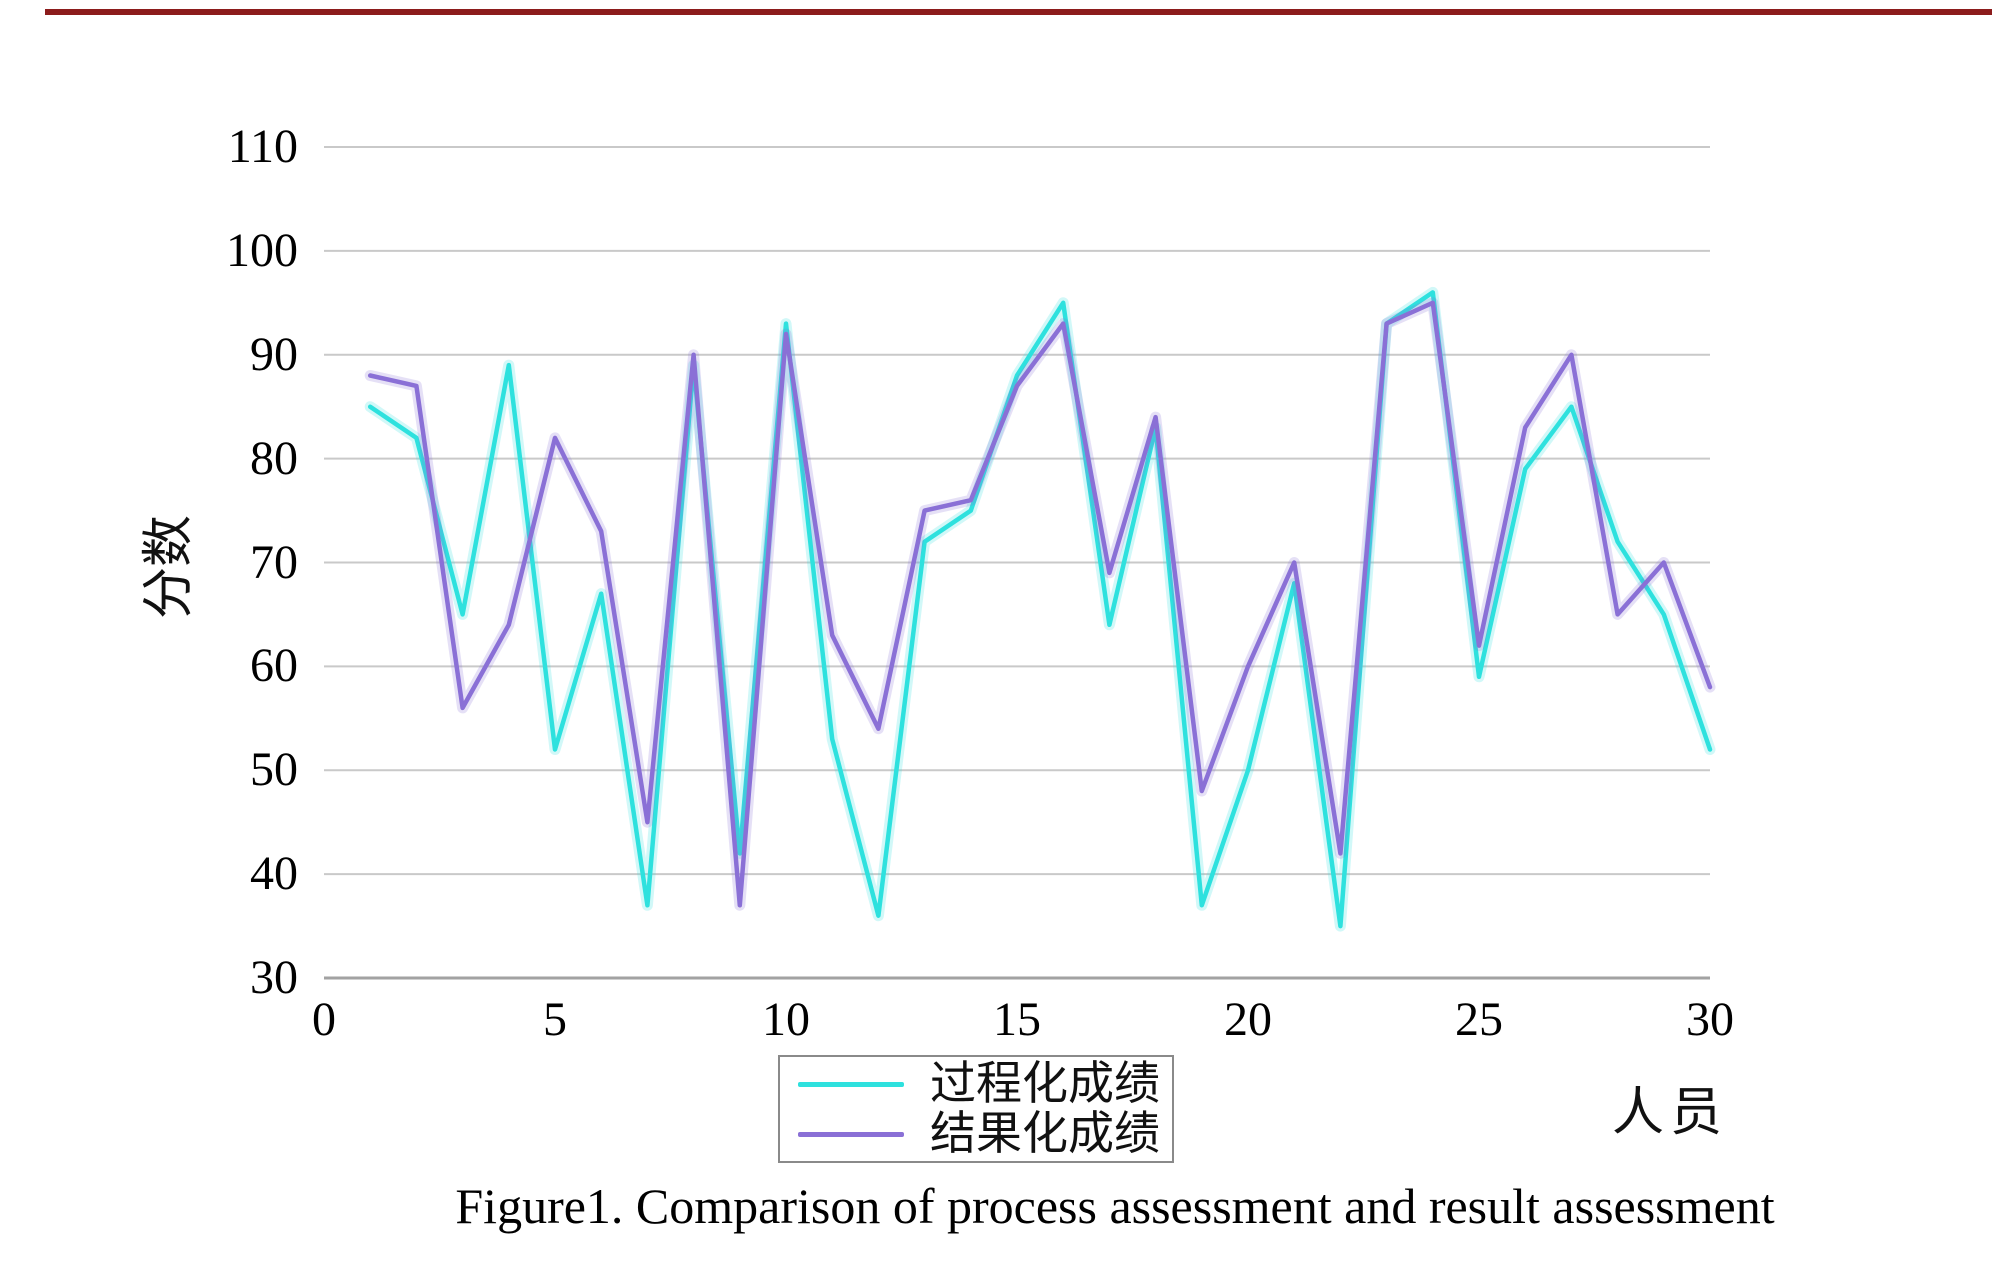 This screenshot has width=2000, height=1262. Describe the element at coordinates (1017, 1019) in the screenshot. I see `x-axis-tick-label: 15` at that location.